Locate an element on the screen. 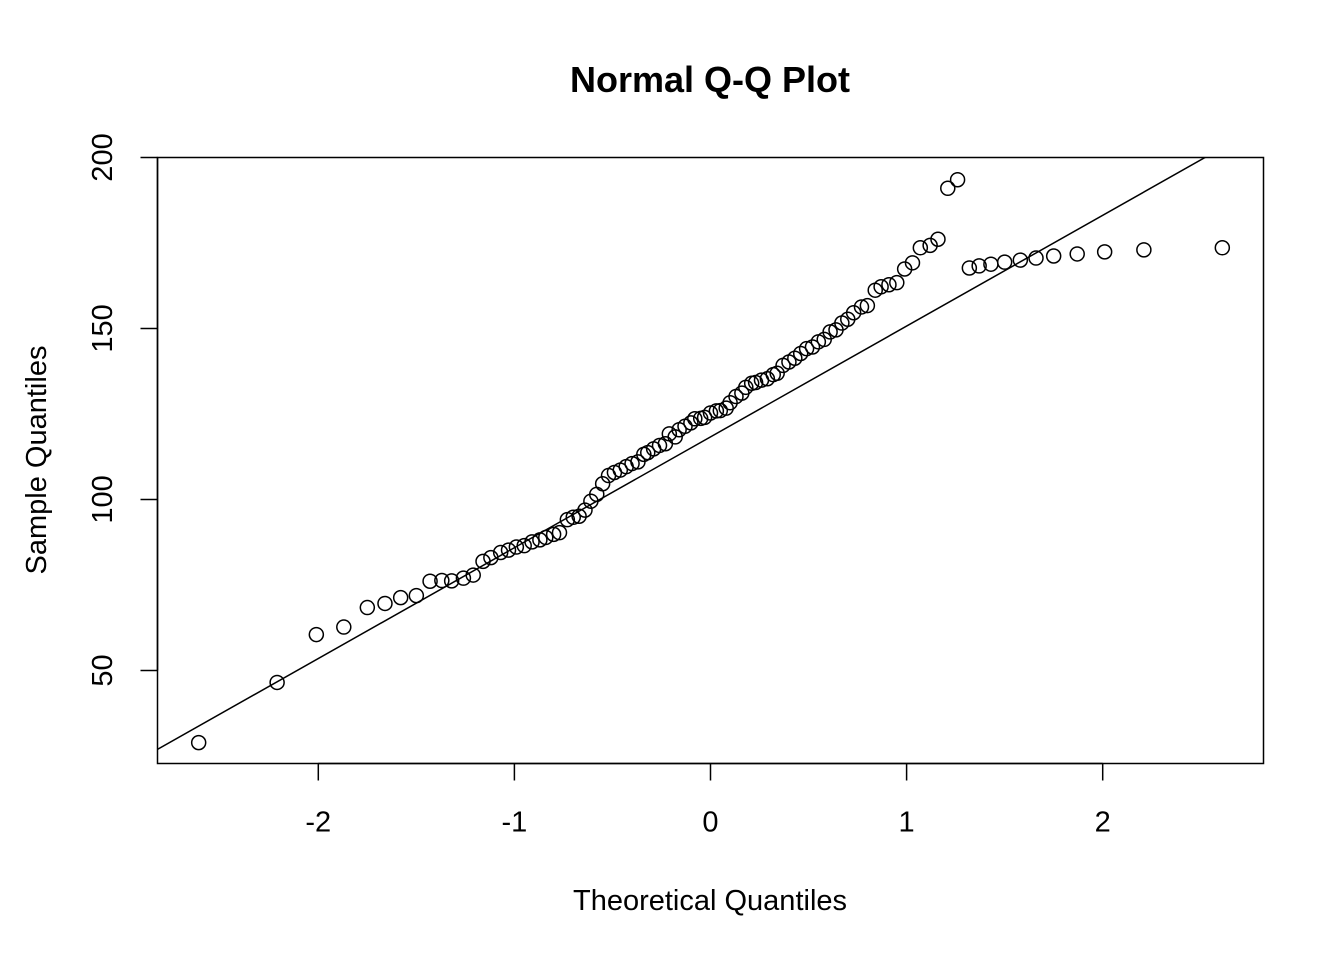 This screenshot has width=1344, height=960. y-tick-label: 50 is located at coordinates (103, 670).